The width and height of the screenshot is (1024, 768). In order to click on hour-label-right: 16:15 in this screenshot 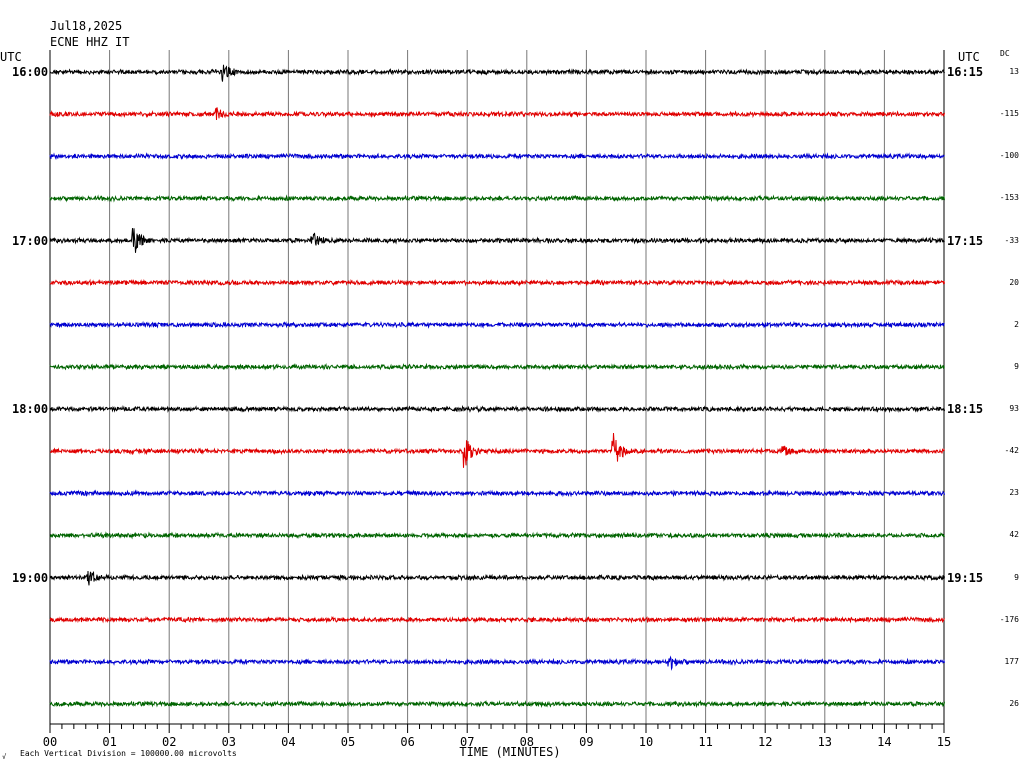, I will do `click(965, 72)`.